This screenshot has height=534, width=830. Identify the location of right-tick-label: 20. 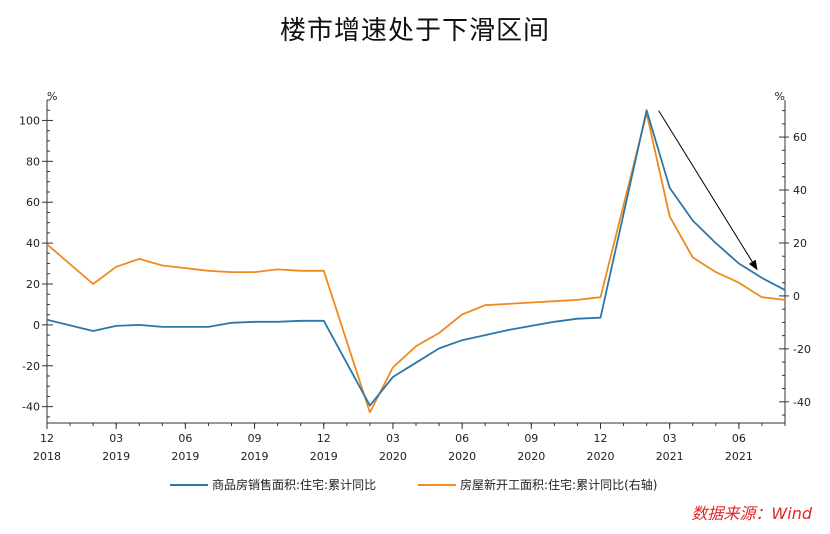
(800, 243).